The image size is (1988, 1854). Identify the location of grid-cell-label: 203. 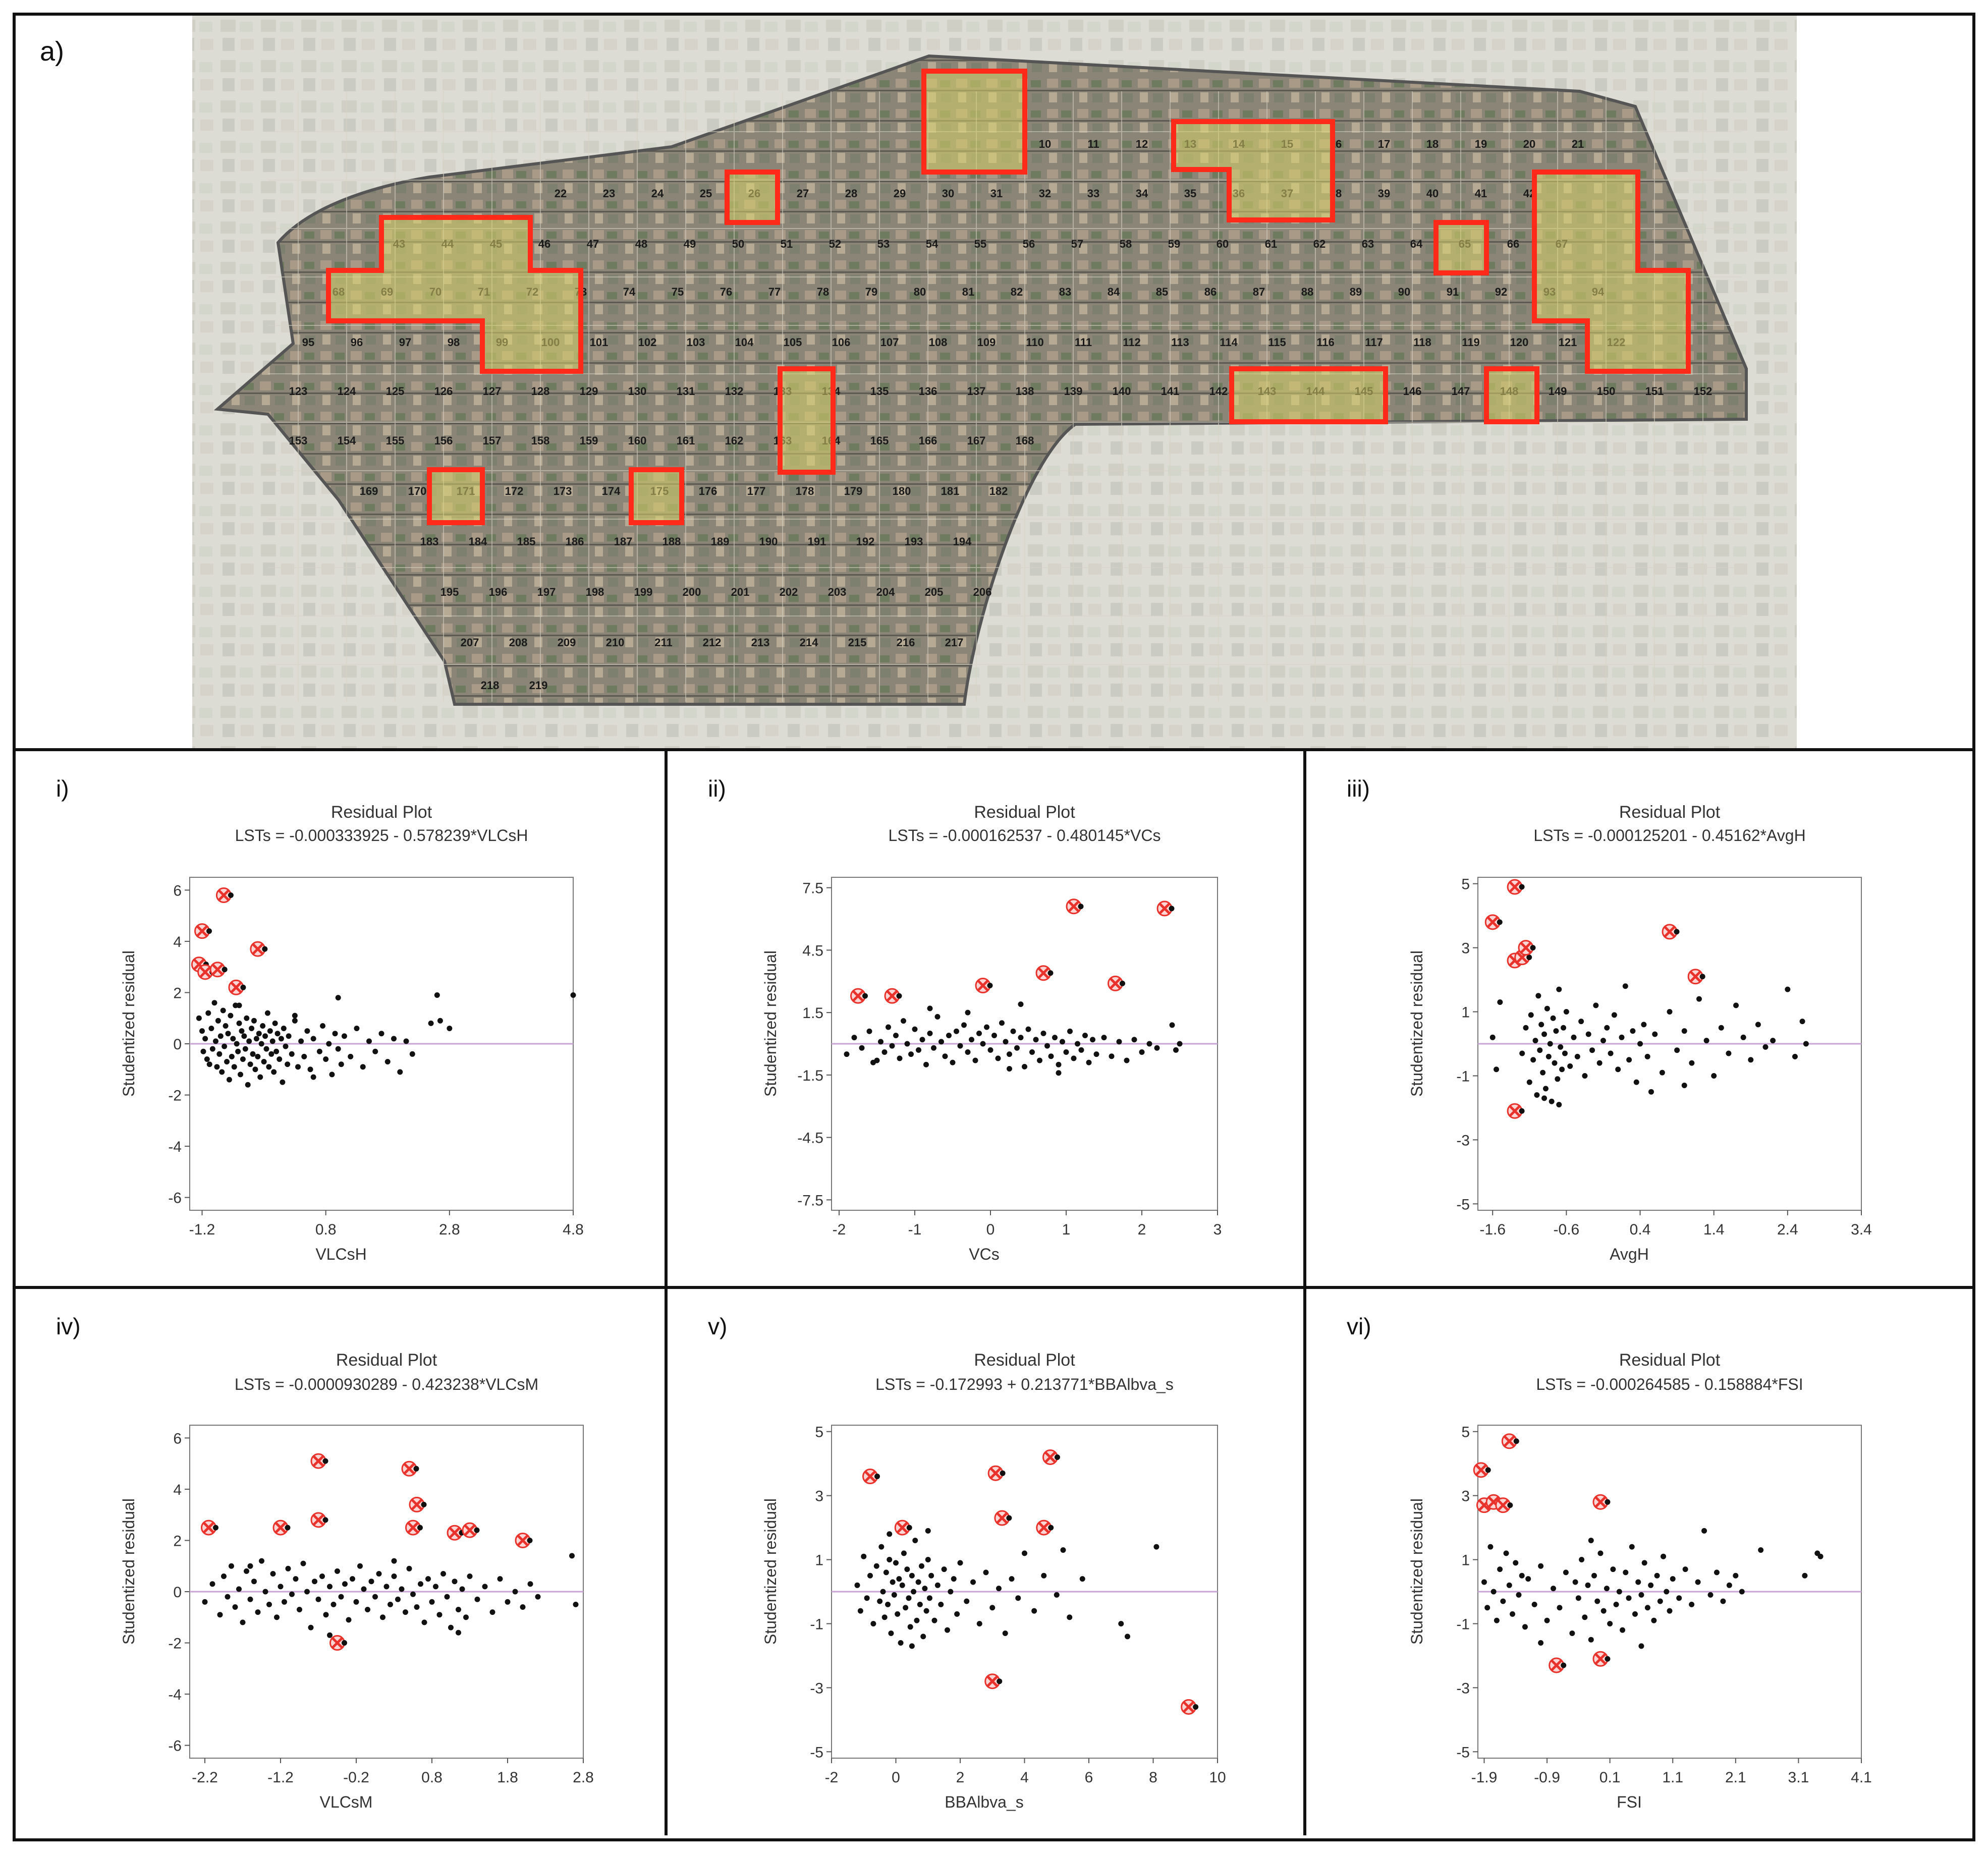
(837, 592).